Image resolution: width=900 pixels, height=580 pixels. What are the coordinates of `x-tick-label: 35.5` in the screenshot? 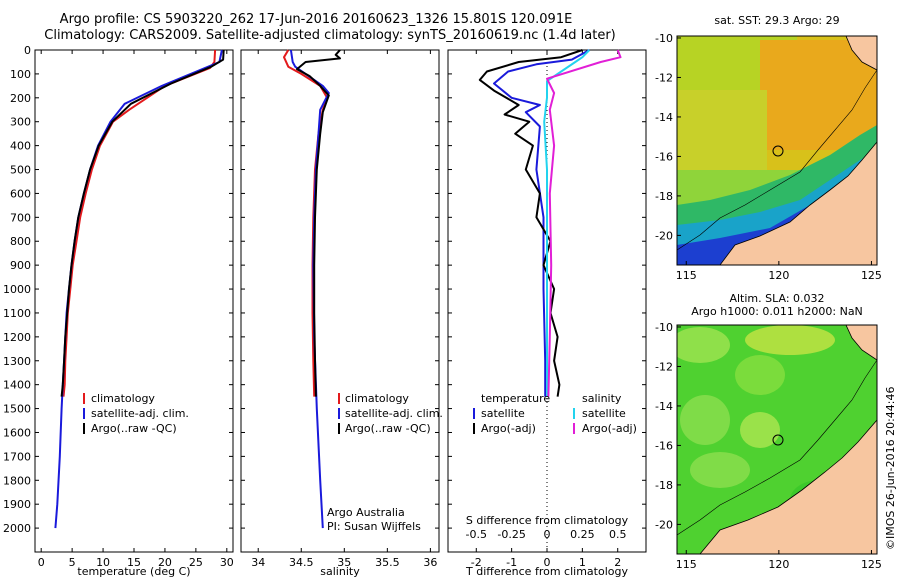 It's located at (387, 562).